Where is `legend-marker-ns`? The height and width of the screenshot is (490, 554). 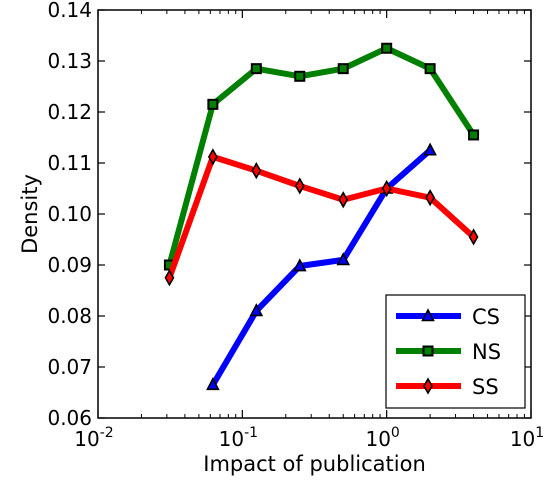 legend-marker-ns is located at coordinates (428, 351).